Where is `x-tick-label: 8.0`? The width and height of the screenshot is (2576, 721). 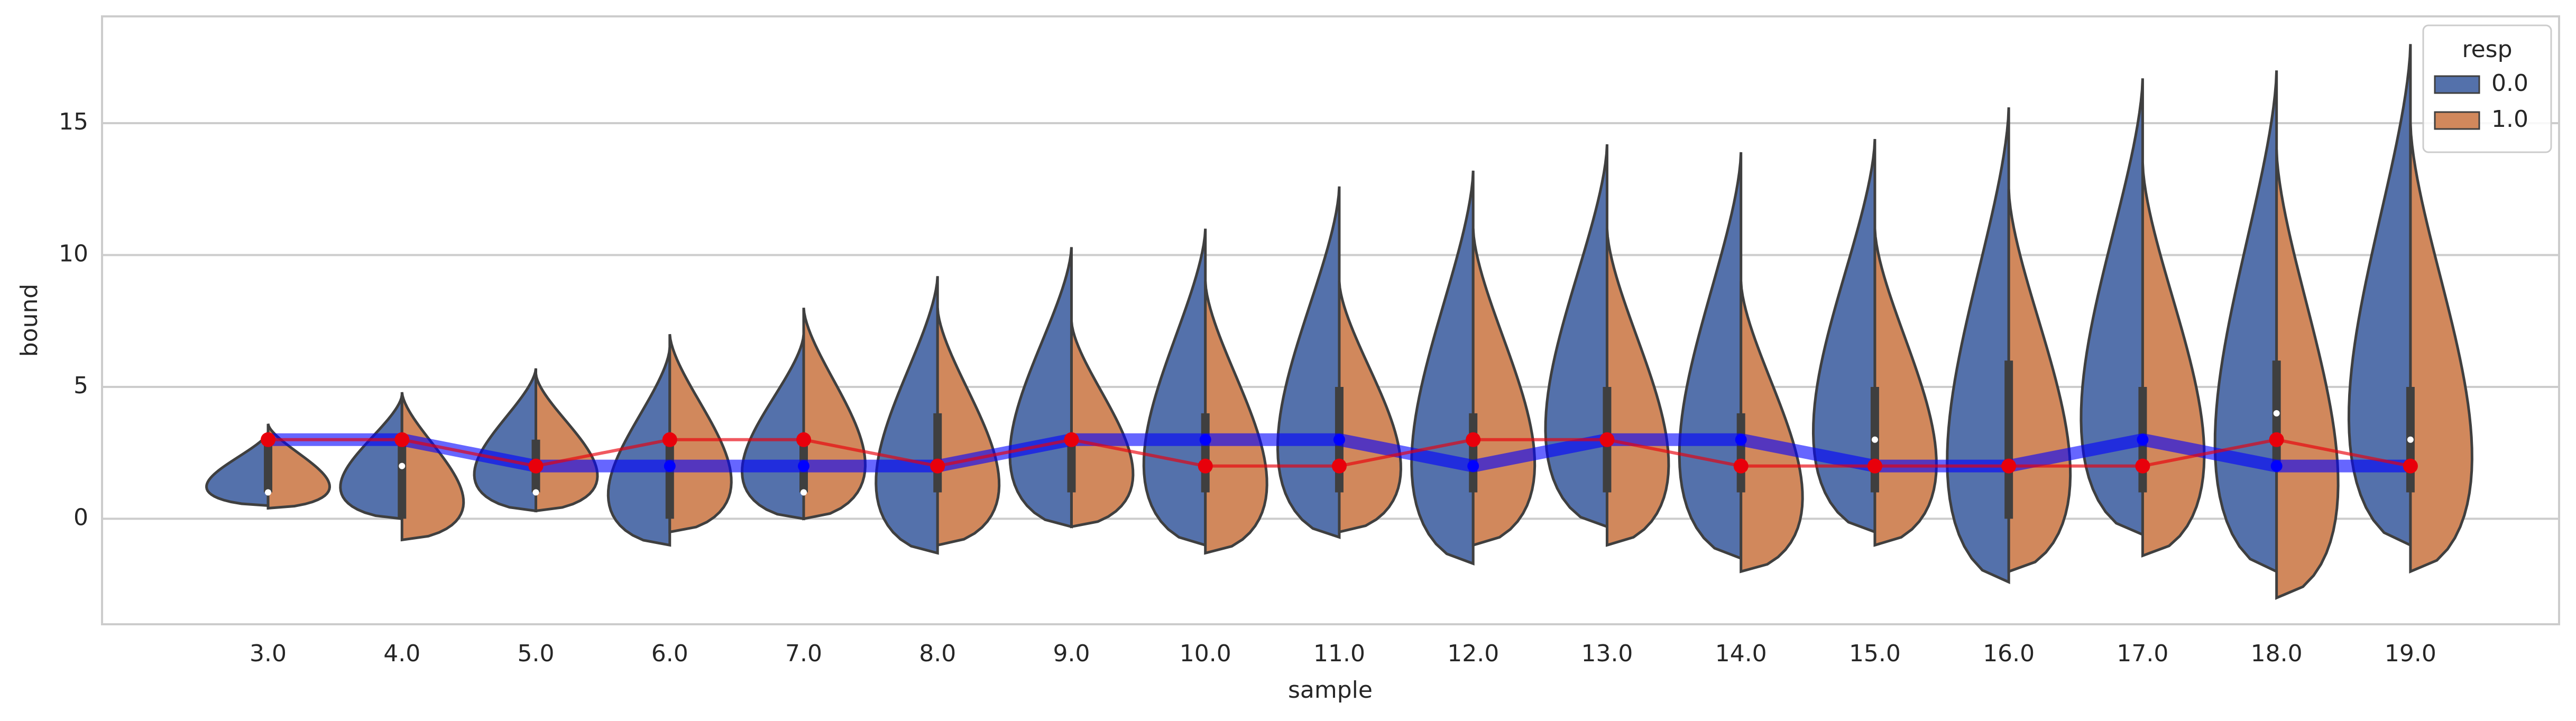
x-tick-label: 8.0 is located at coordinates (937, 653).